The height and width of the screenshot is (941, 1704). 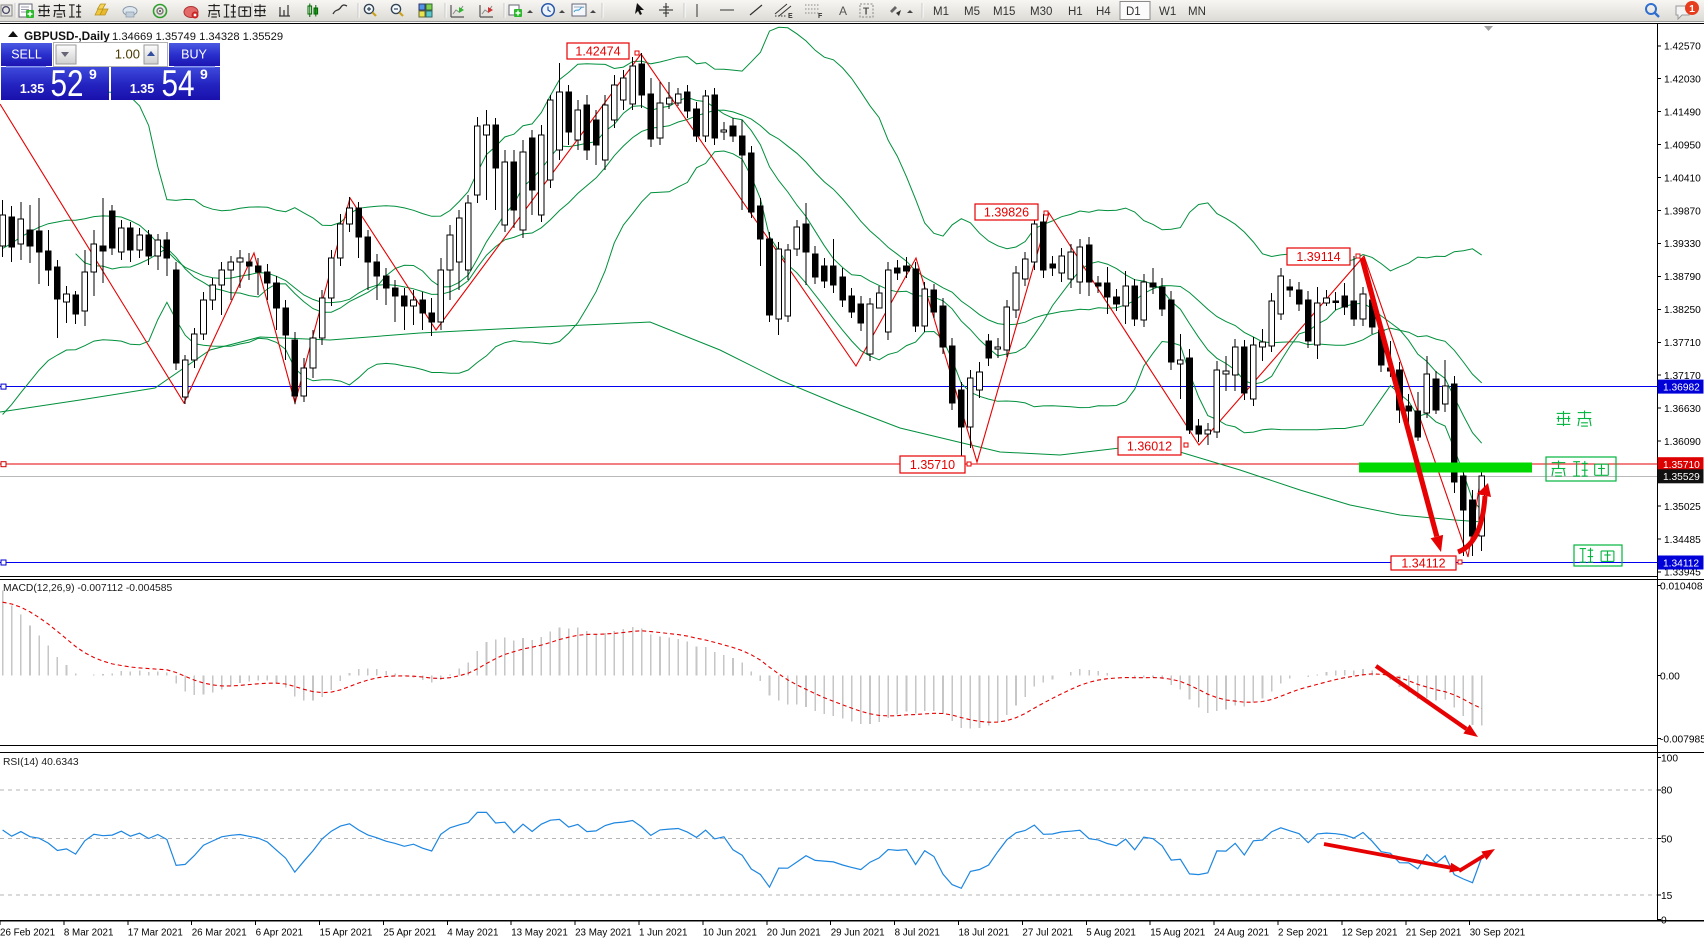 What do you see at coordinates (1682, 47) in the screenshot?
I see `svg-text: 1.42570` at bounding box center [1682, 47].